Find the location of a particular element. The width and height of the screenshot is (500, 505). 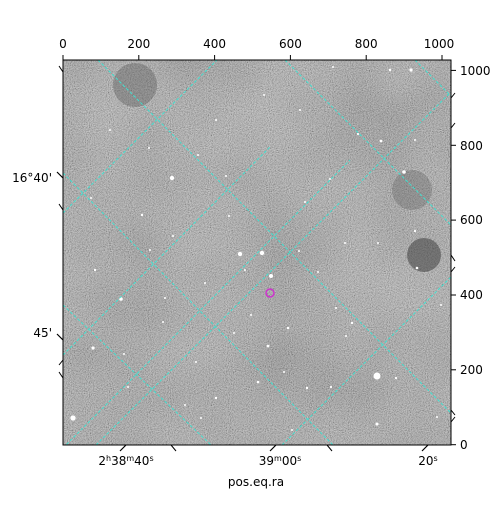

right-tick-label: 200 is located at coordinates (471, 370).